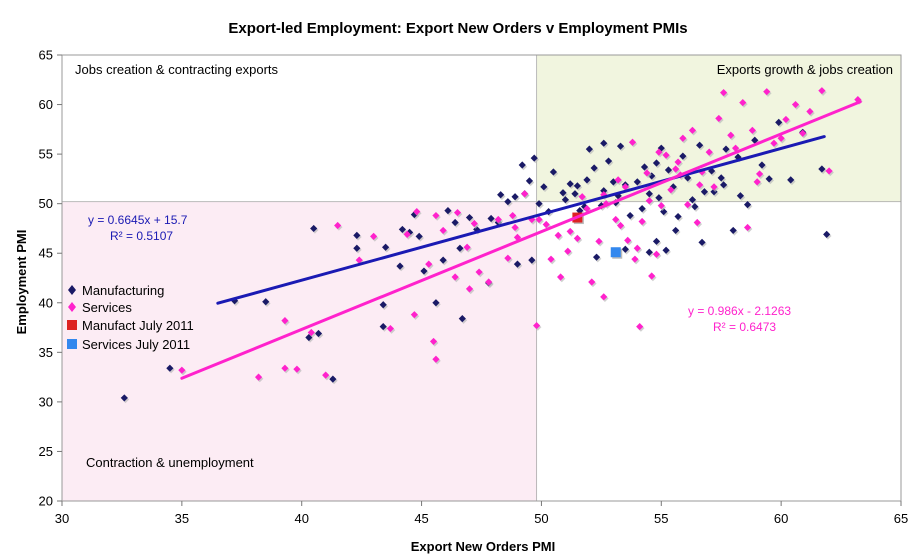  What do you see at coordinates (182, 518) in the screenshot?
I see `x-tick-label: 35` at bounding box center [182, 518].